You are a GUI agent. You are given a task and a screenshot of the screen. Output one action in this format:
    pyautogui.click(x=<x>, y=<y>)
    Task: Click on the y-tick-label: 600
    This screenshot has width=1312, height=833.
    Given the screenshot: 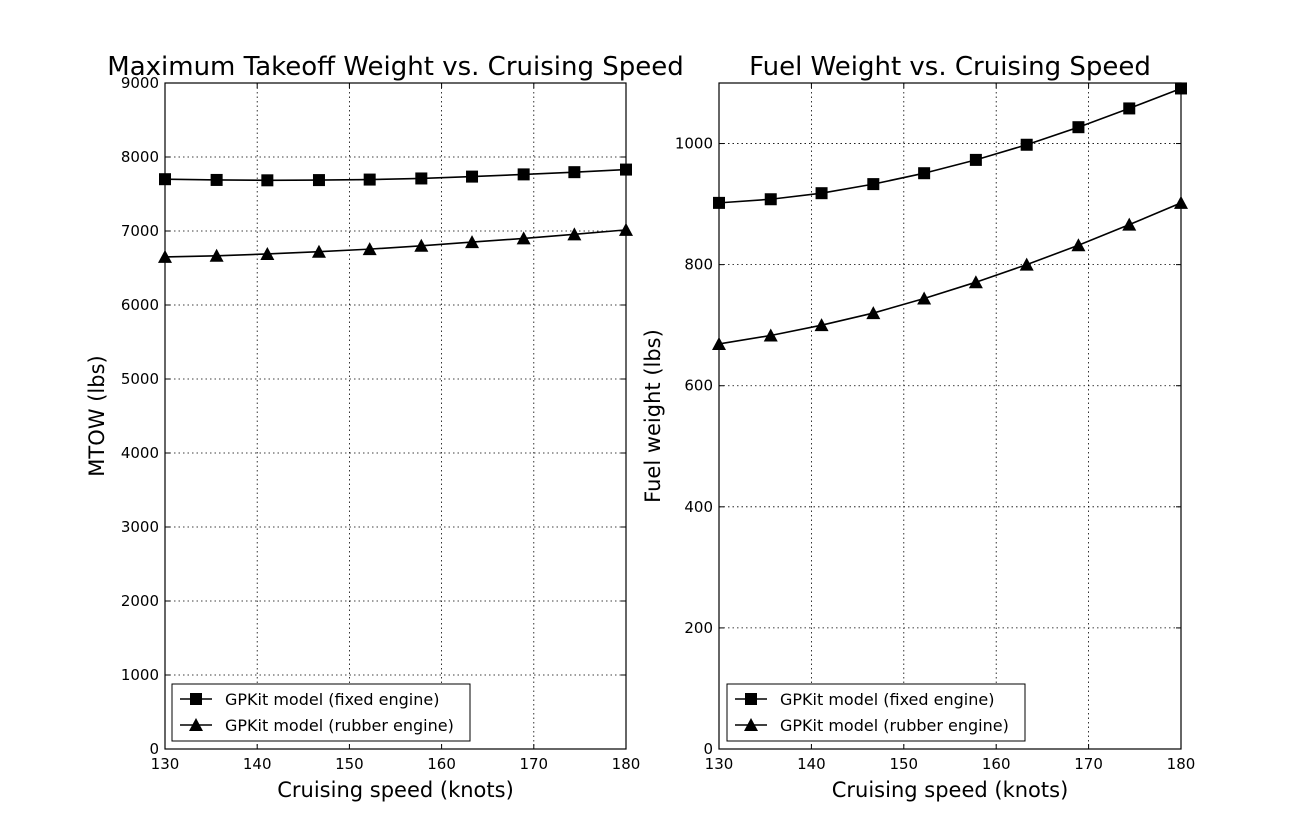 What is the action you would take?
    pyautogui.click(x=698, y=386)
    